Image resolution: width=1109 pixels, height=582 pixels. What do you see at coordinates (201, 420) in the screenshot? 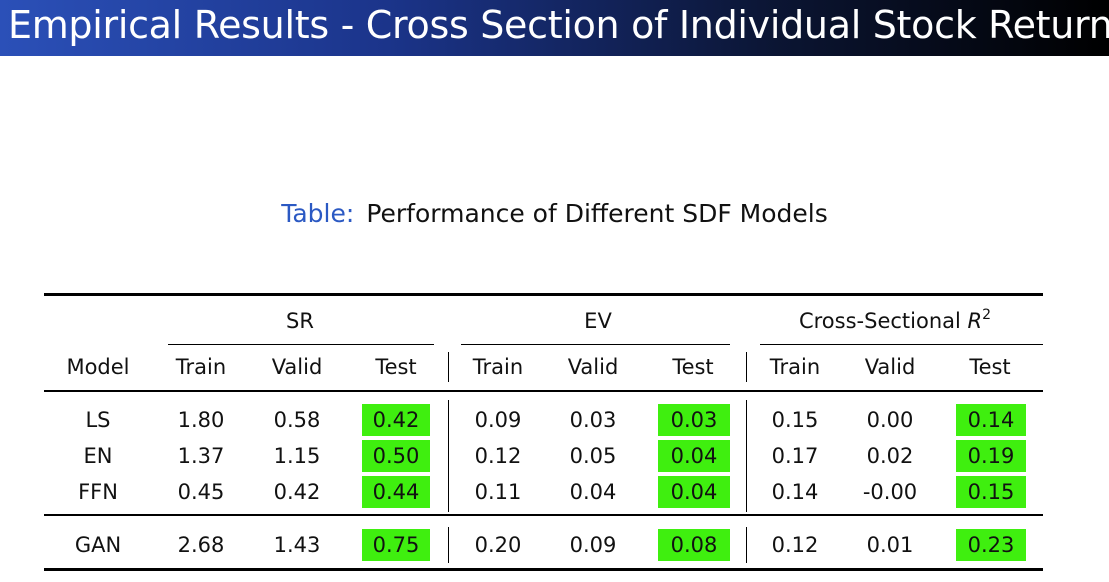
I see `table-cell: 1.80` at bounding box center [201, 420].